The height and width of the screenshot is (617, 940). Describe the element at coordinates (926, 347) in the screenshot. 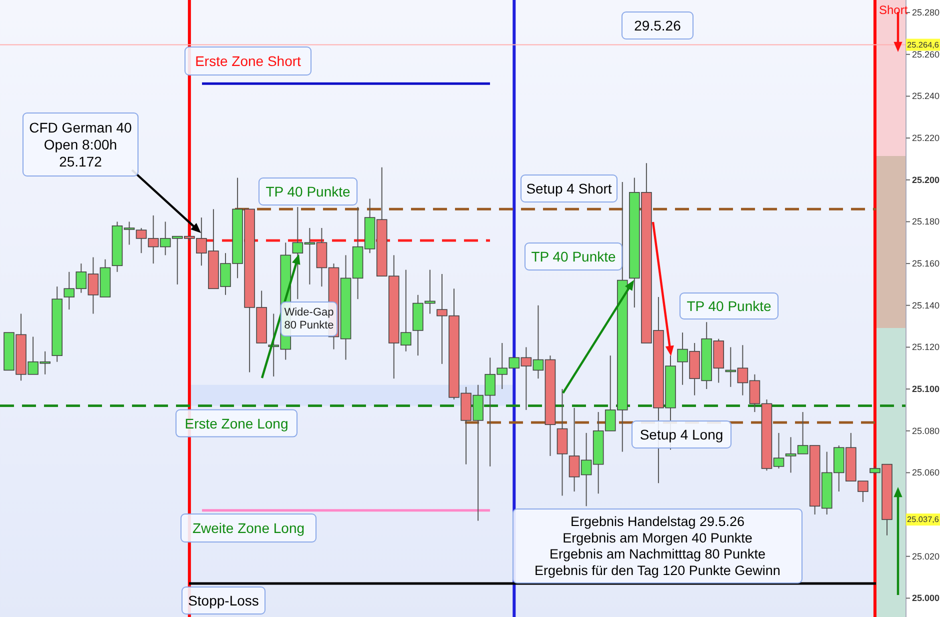

I see `y-tick-label: 25.120` at that location.